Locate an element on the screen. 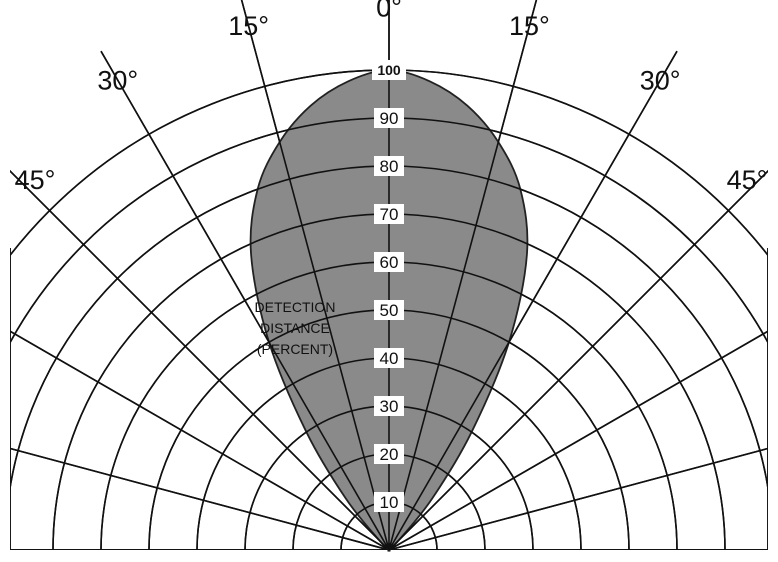 The image size is (778, 562). angle-label-left-45: 45° is located at coordinates (35, 180).